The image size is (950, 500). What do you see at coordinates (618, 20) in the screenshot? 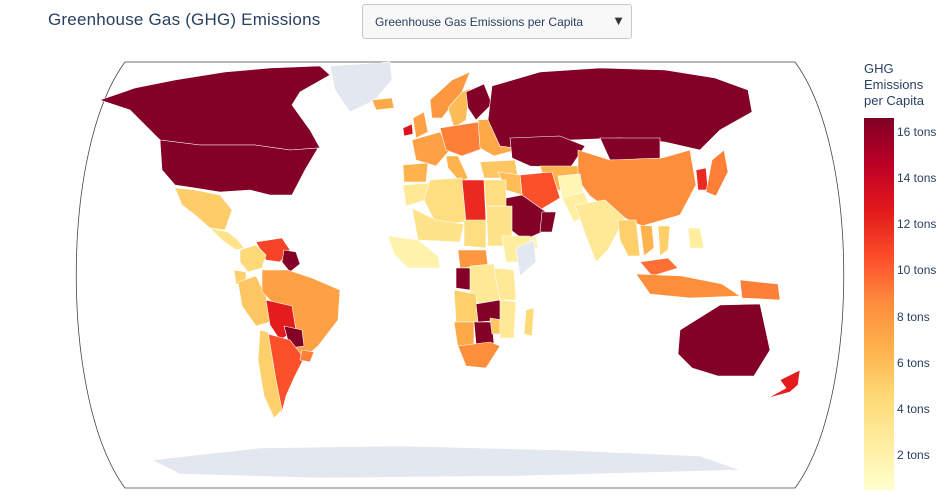
I see `dropdown-arrow-icon: ▼` at bounding box center [618, 20].